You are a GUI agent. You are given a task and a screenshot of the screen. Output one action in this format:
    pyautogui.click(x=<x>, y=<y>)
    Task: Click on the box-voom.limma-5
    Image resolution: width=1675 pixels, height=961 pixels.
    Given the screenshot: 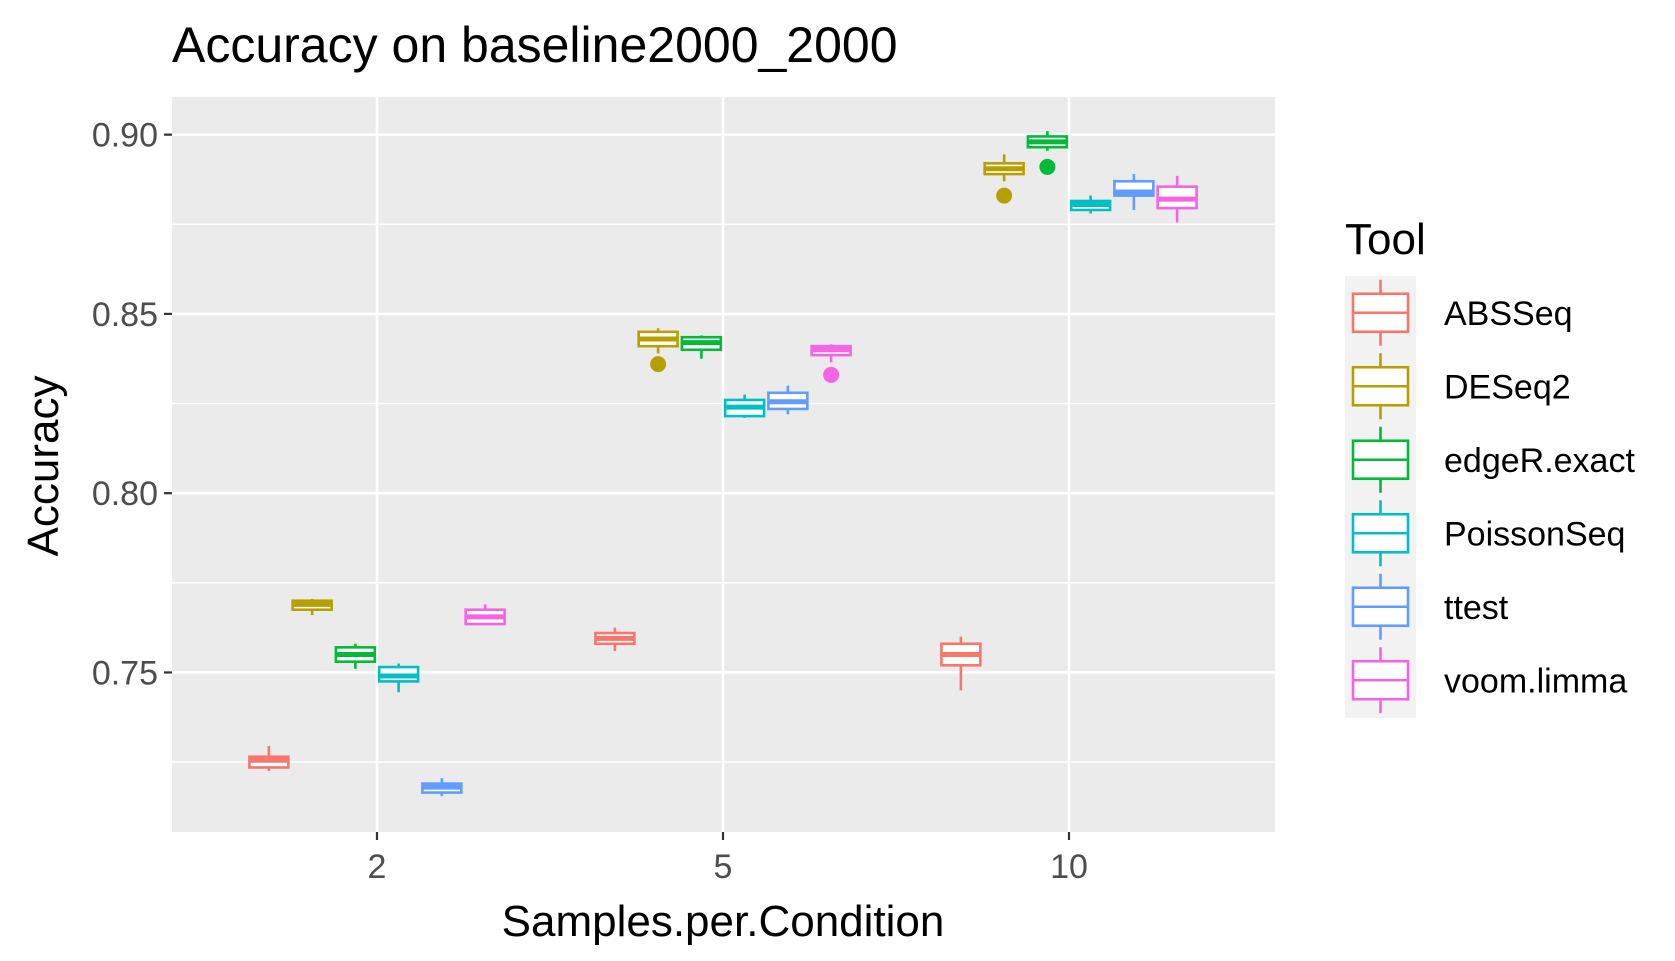 What is the action you would take?
    pyautogui.click(x=831, y=363)
    